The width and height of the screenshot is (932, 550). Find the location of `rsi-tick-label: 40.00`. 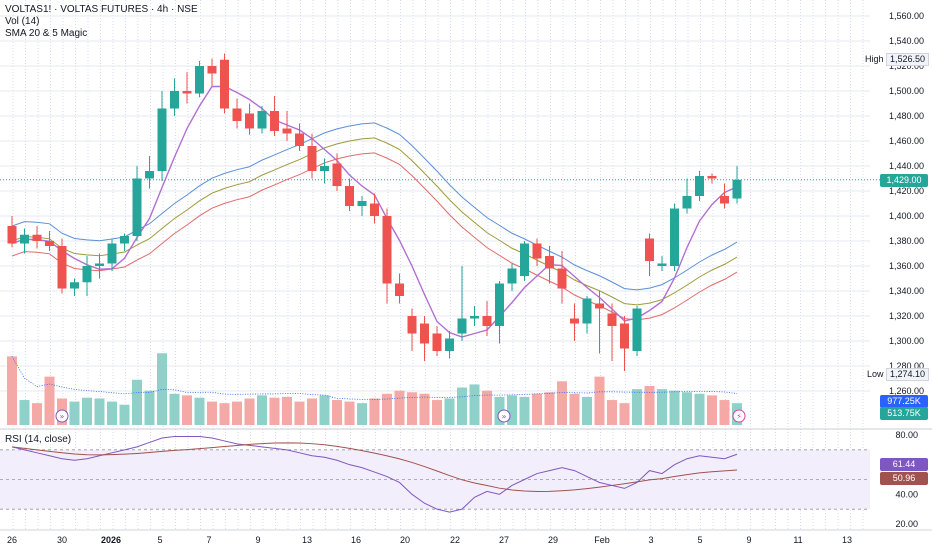

rsi-tick-label: 40.00 is located at coordinates (906, 494).